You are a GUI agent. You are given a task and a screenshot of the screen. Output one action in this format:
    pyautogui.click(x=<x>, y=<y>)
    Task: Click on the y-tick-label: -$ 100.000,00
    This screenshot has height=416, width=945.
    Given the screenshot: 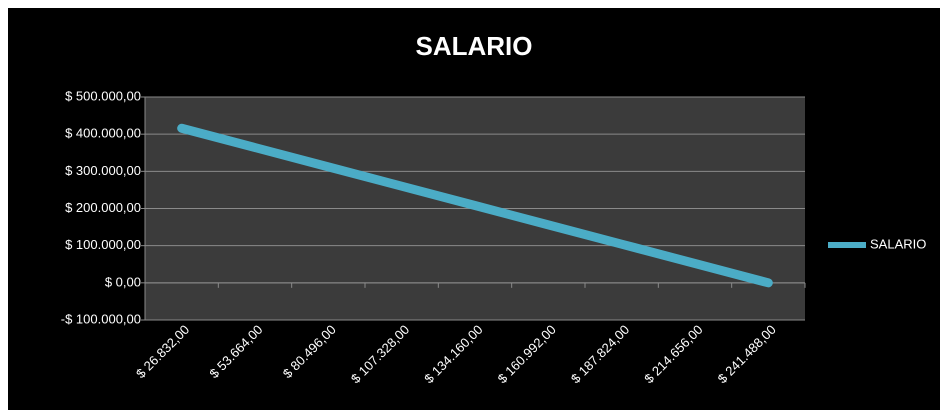 What is the action you would take?
    pyautogui.click(x=101, y=318)
    